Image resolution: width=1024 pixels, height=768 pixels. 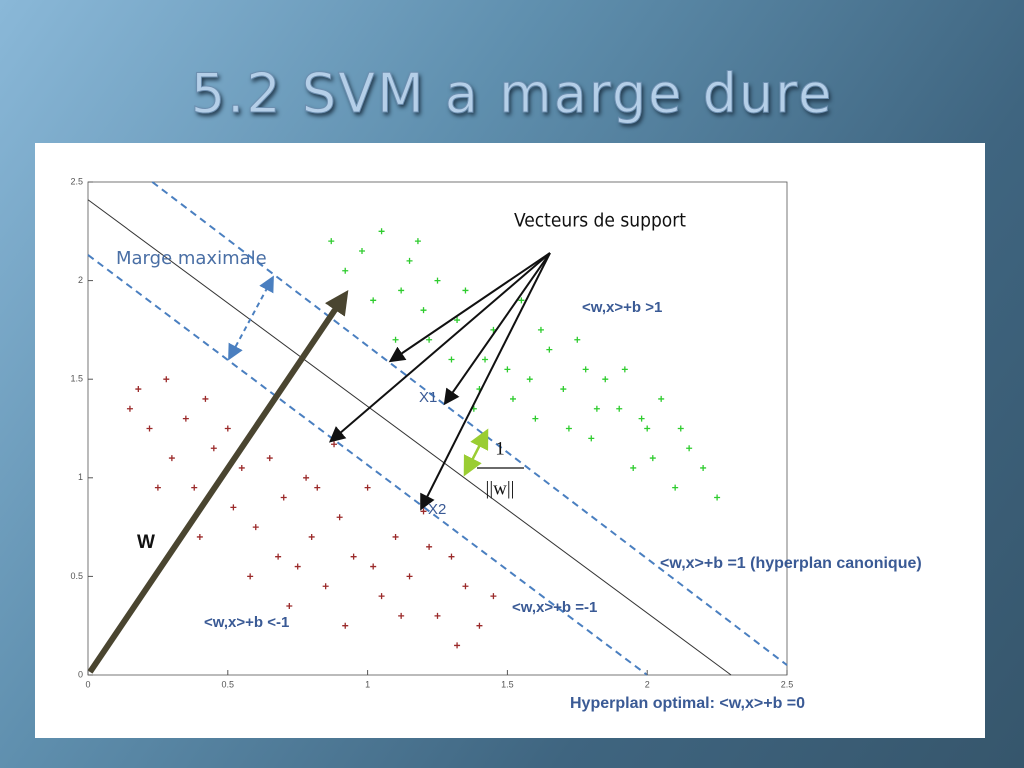 I want to click on annotation: X1, so click(x=428, y=397).